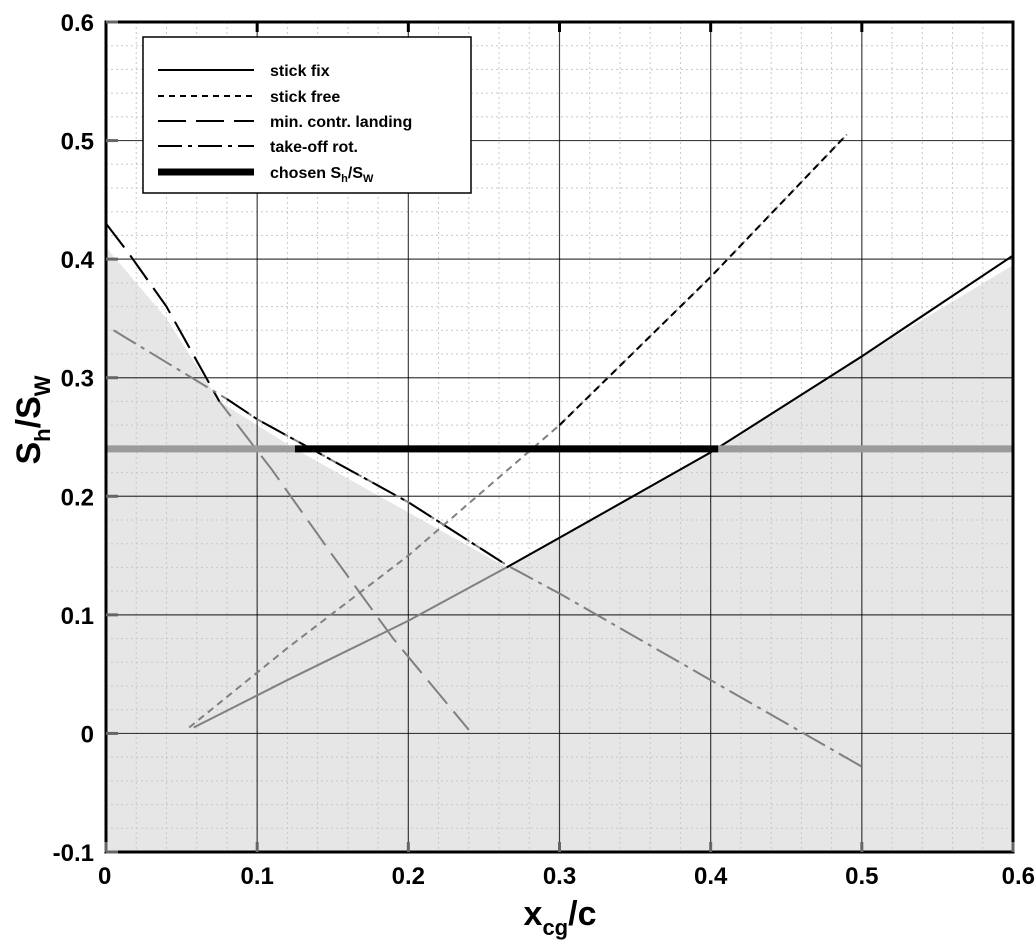  What do you see at coordinates (32, 419) in the screenshot?
I see `y-axis-title: Sh/SW` at bounding box center [32, 419].